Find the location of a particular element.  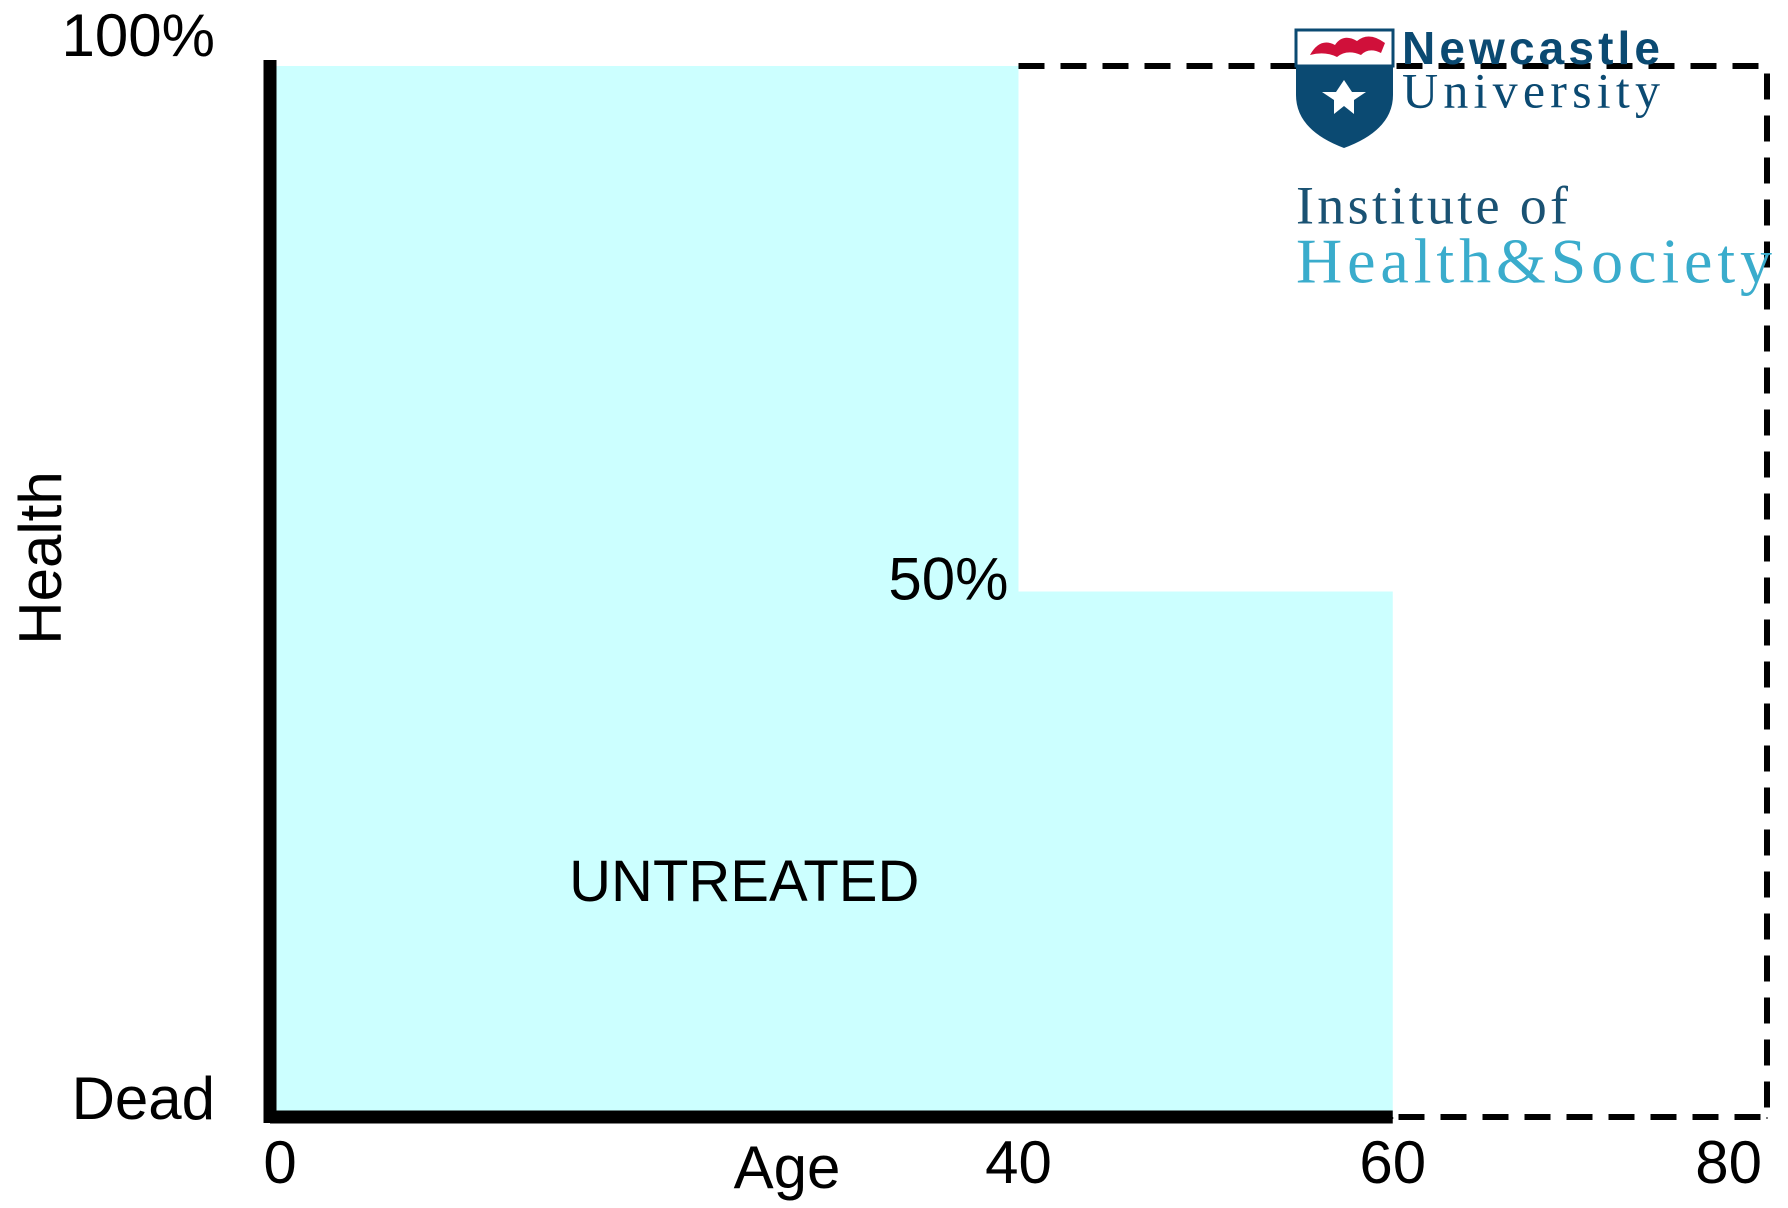

logo-text: Health&Society is located at coordinates (1534, 261).